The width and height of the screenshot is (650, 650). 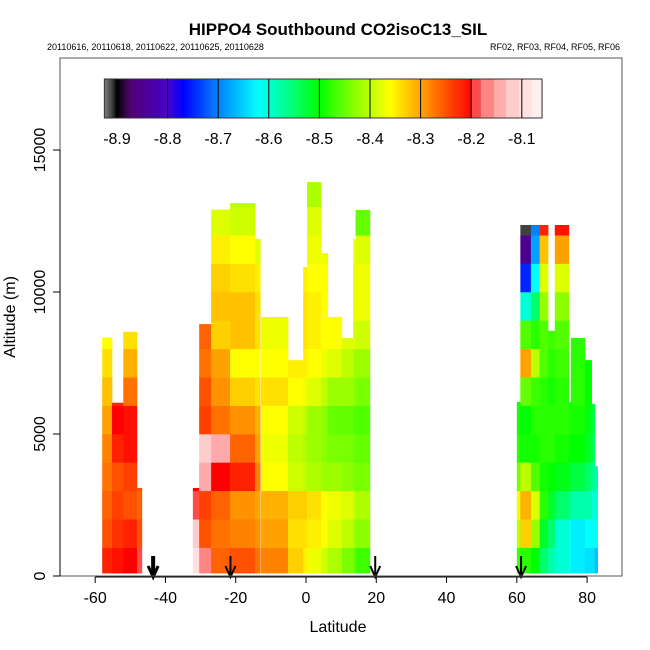 I want to click on chart-subtitle-flights: RF02, RF03, RF04, RF05, RF06, so click(x=555, y=47).